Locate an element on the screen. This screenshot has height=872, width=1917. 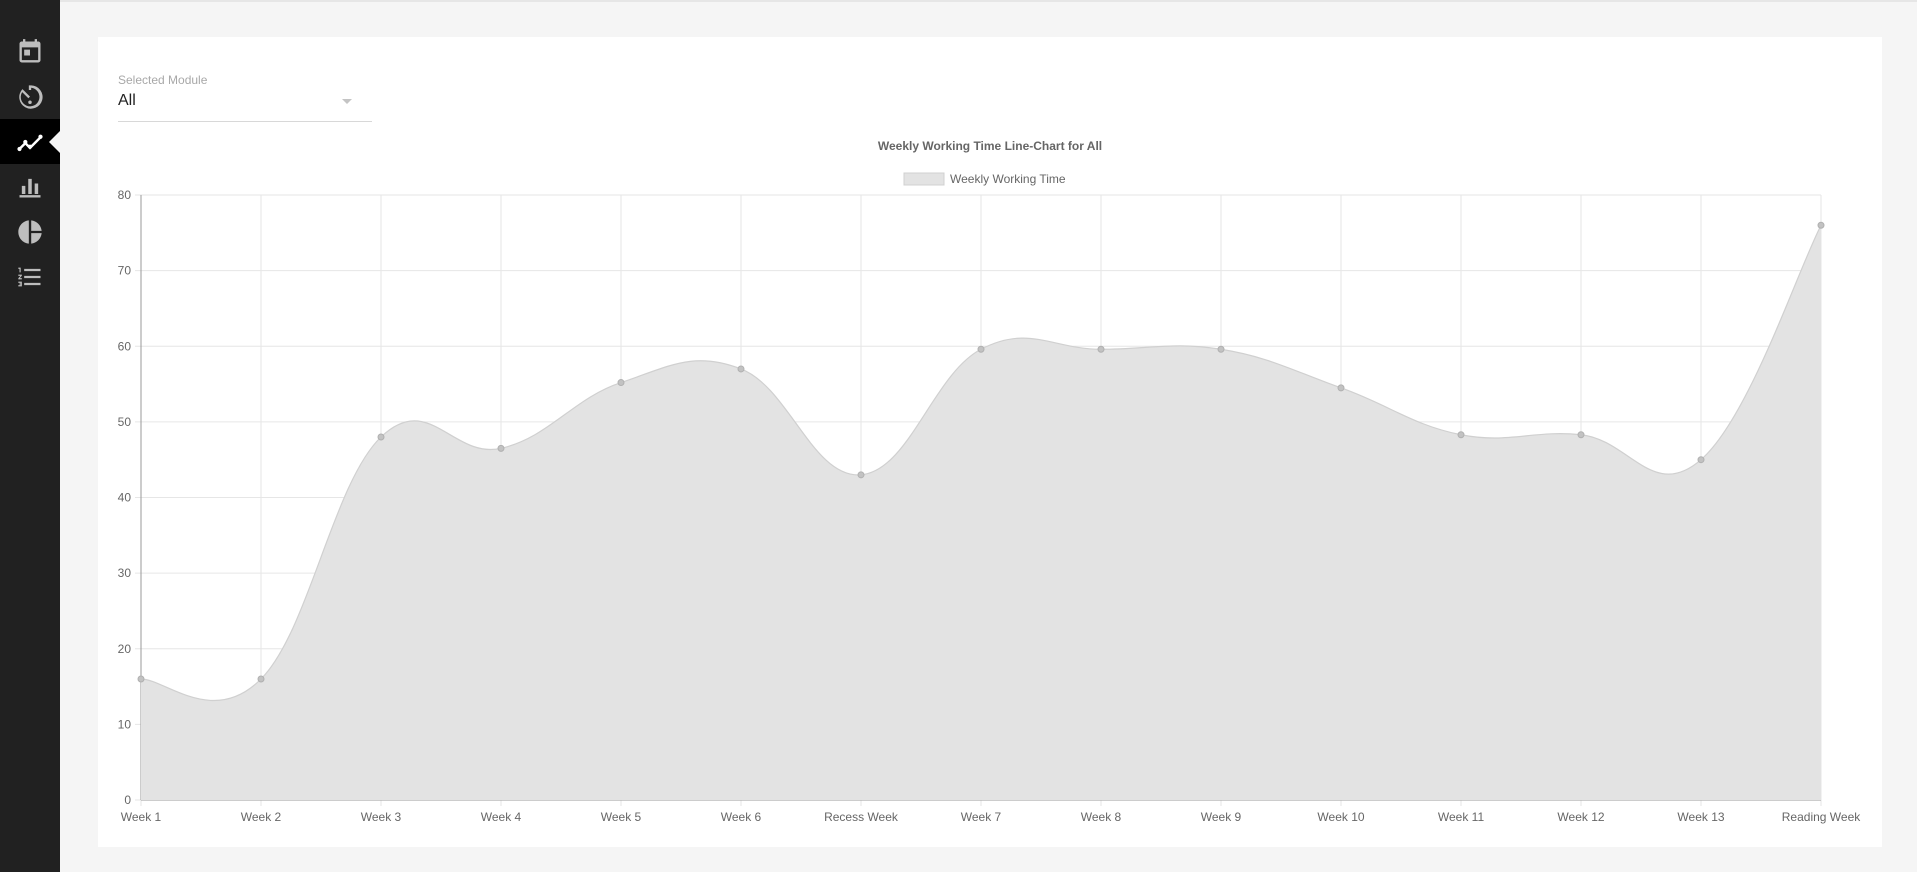
nav-line-chart is located at coordinates (30, 141).